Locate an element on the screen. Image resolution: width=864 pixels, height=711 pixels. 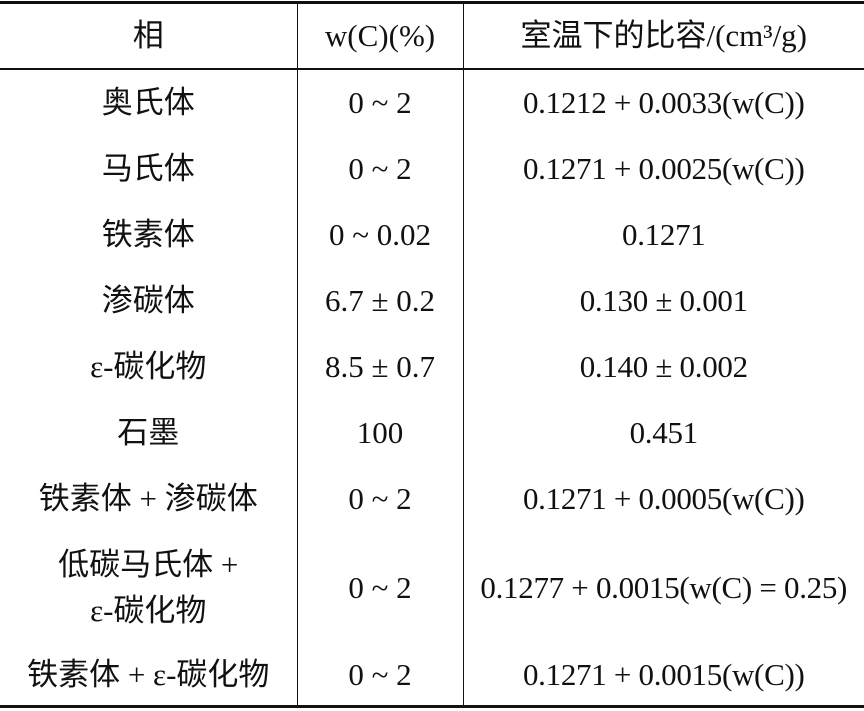
table-cell: 0.1212 + 0.0033(w(C)) is located at coordinates (663, 102).